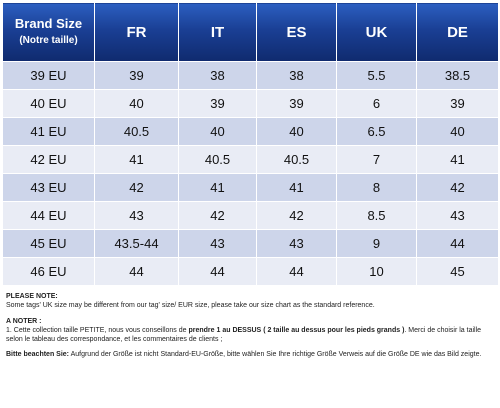 The width and height of the screenshot is (500, 408). Describe the element at coordinates (136, 75) in the screenshot. I see `cell-fr: 39` at that location.